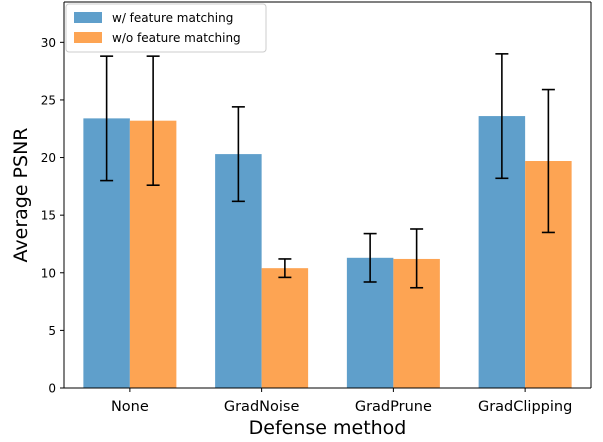  What do you see at coordinates (52, 389) in the screenshot?
I see `y-tick-label: 0` at bounding box center [52, 389].